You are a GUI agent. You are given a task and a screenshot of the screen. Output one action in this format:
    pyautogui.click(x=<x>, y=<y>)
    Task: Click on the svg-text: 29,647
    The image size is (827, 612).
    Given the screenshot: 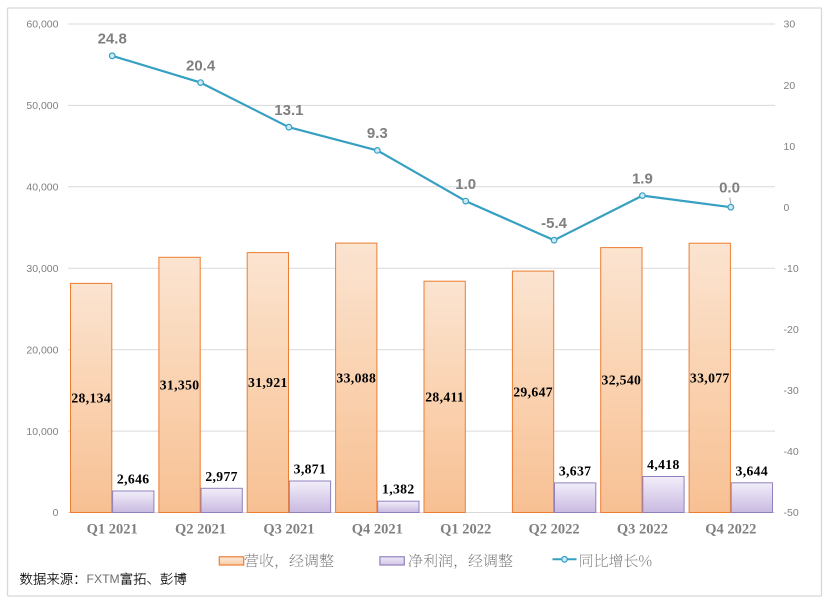 What is the action you would take?
    pyautogui.click(x=533, y=391)
    